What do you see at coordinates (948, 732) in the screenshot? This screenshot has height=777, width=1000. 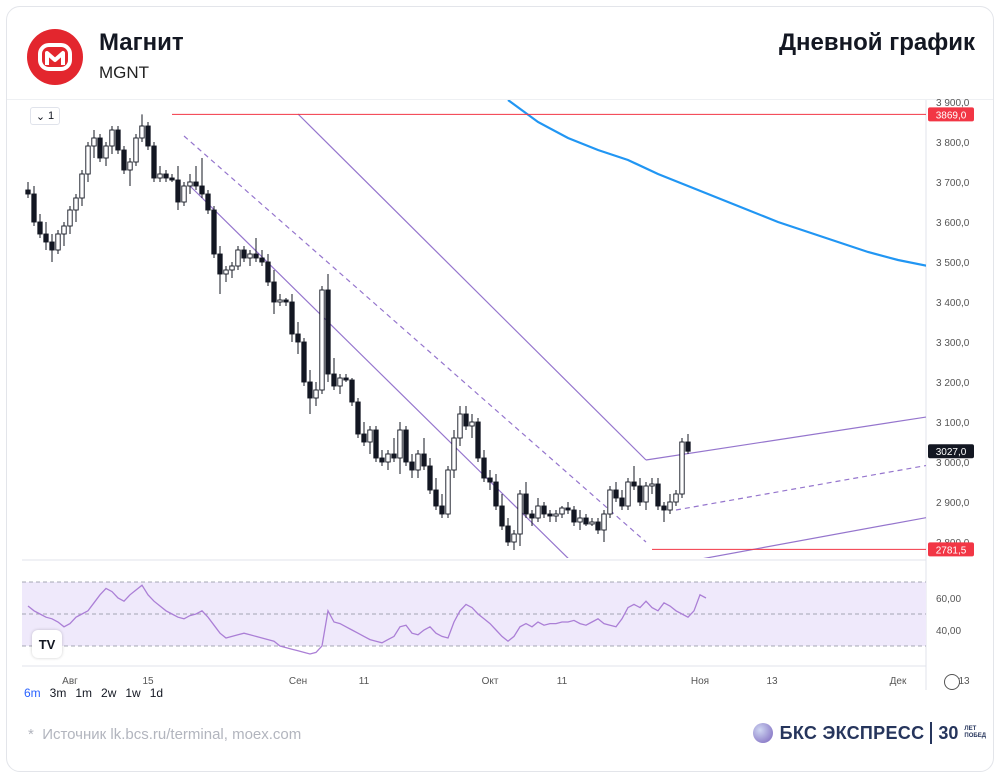 I see `brand-years-number: 30` at bounding box center [948, 732].